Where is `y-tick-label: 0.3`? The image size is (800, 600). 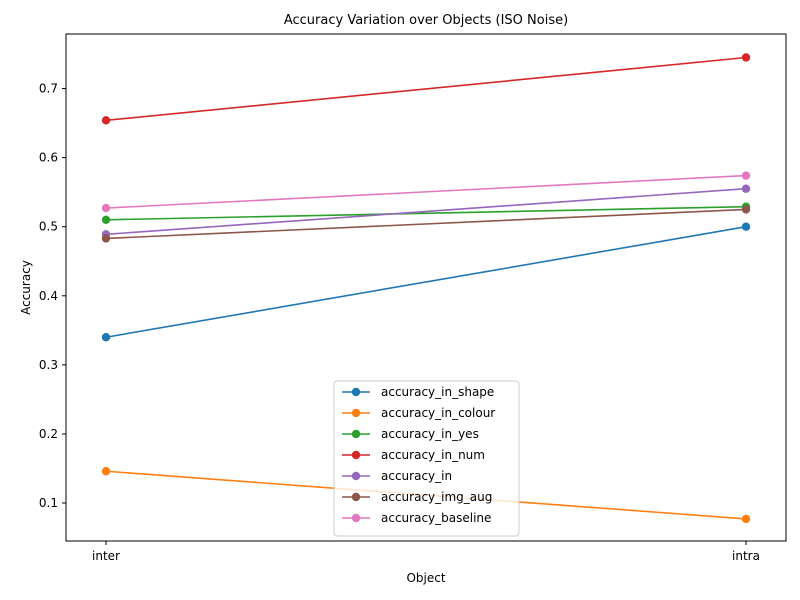 y-tick-label: 0.3 is located at coordinates (48, 365).